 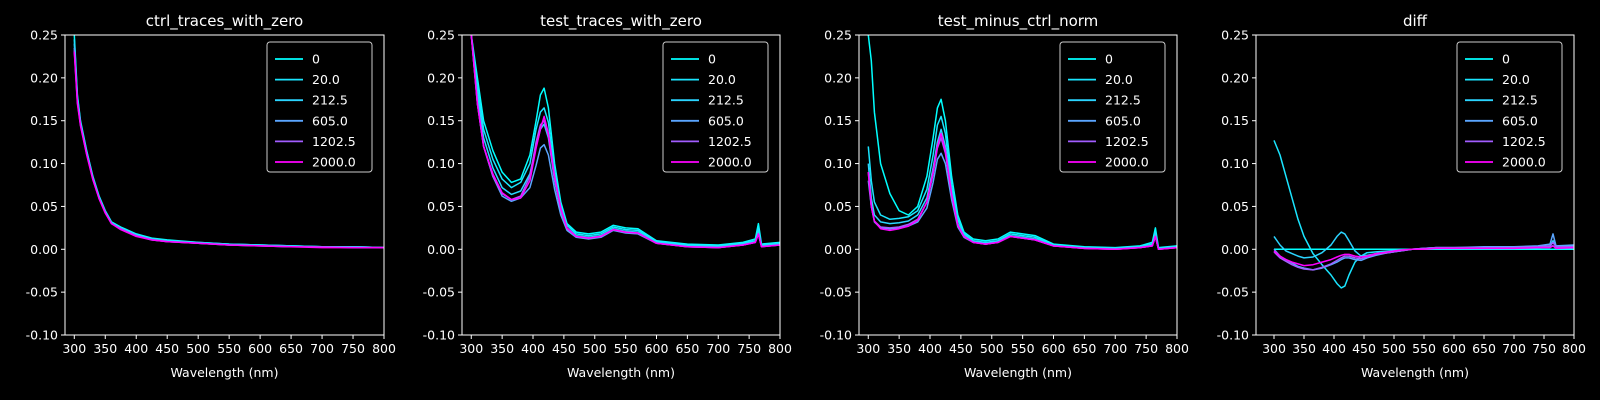 I want to click on y-tick-label: 0.10, so click(x=838, y=163).